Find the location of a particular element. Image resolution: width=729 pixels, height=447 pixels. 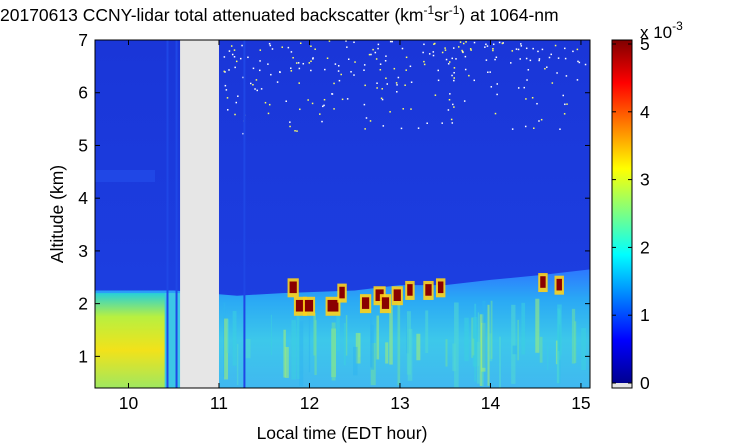

y-axis-label: Altitude (km) is located at coordinates (57, 214).